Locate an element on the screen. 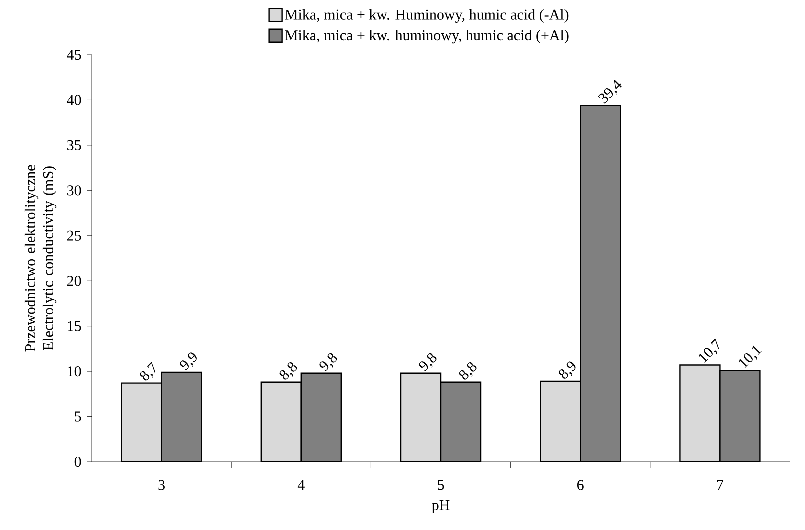 Image resolution: width=805 pixels, height=530 pixels. y-tick-label: 40 is located at coordinates (74, 100).